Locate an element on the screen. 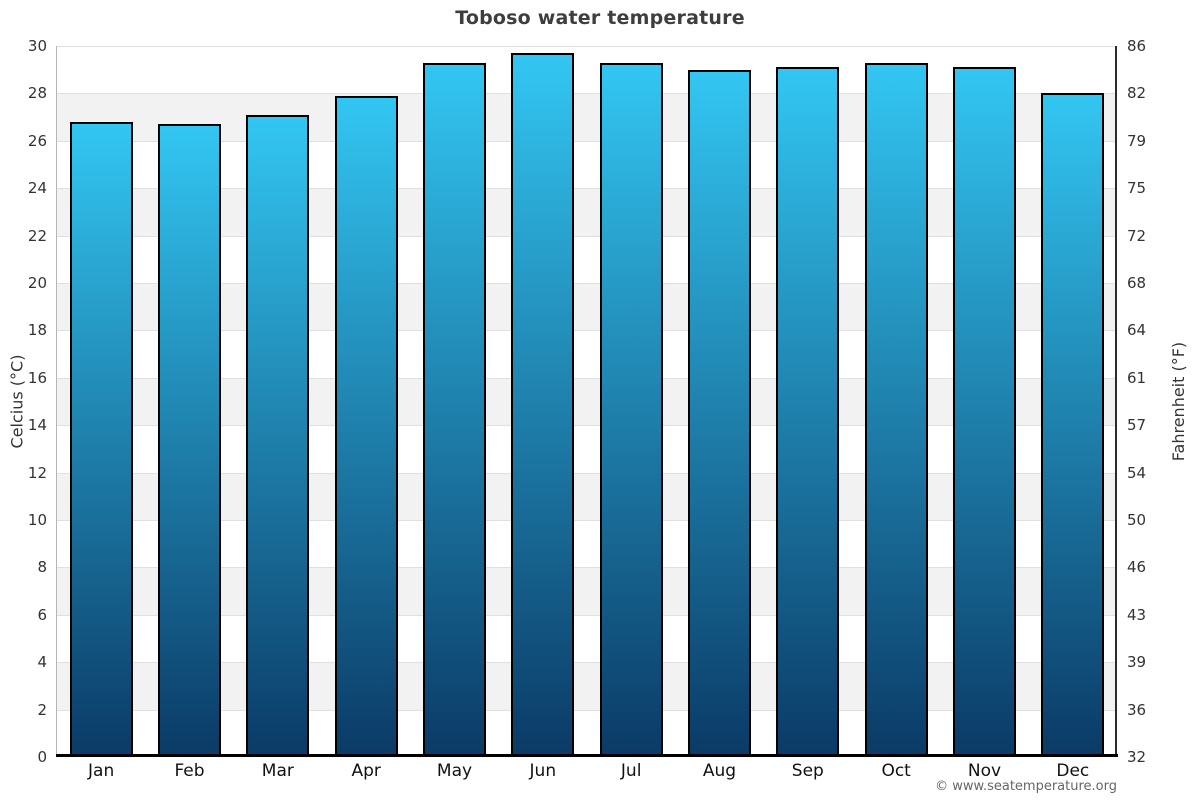  x-axis-label-jul: Jul is located at coordinates (631, 771).